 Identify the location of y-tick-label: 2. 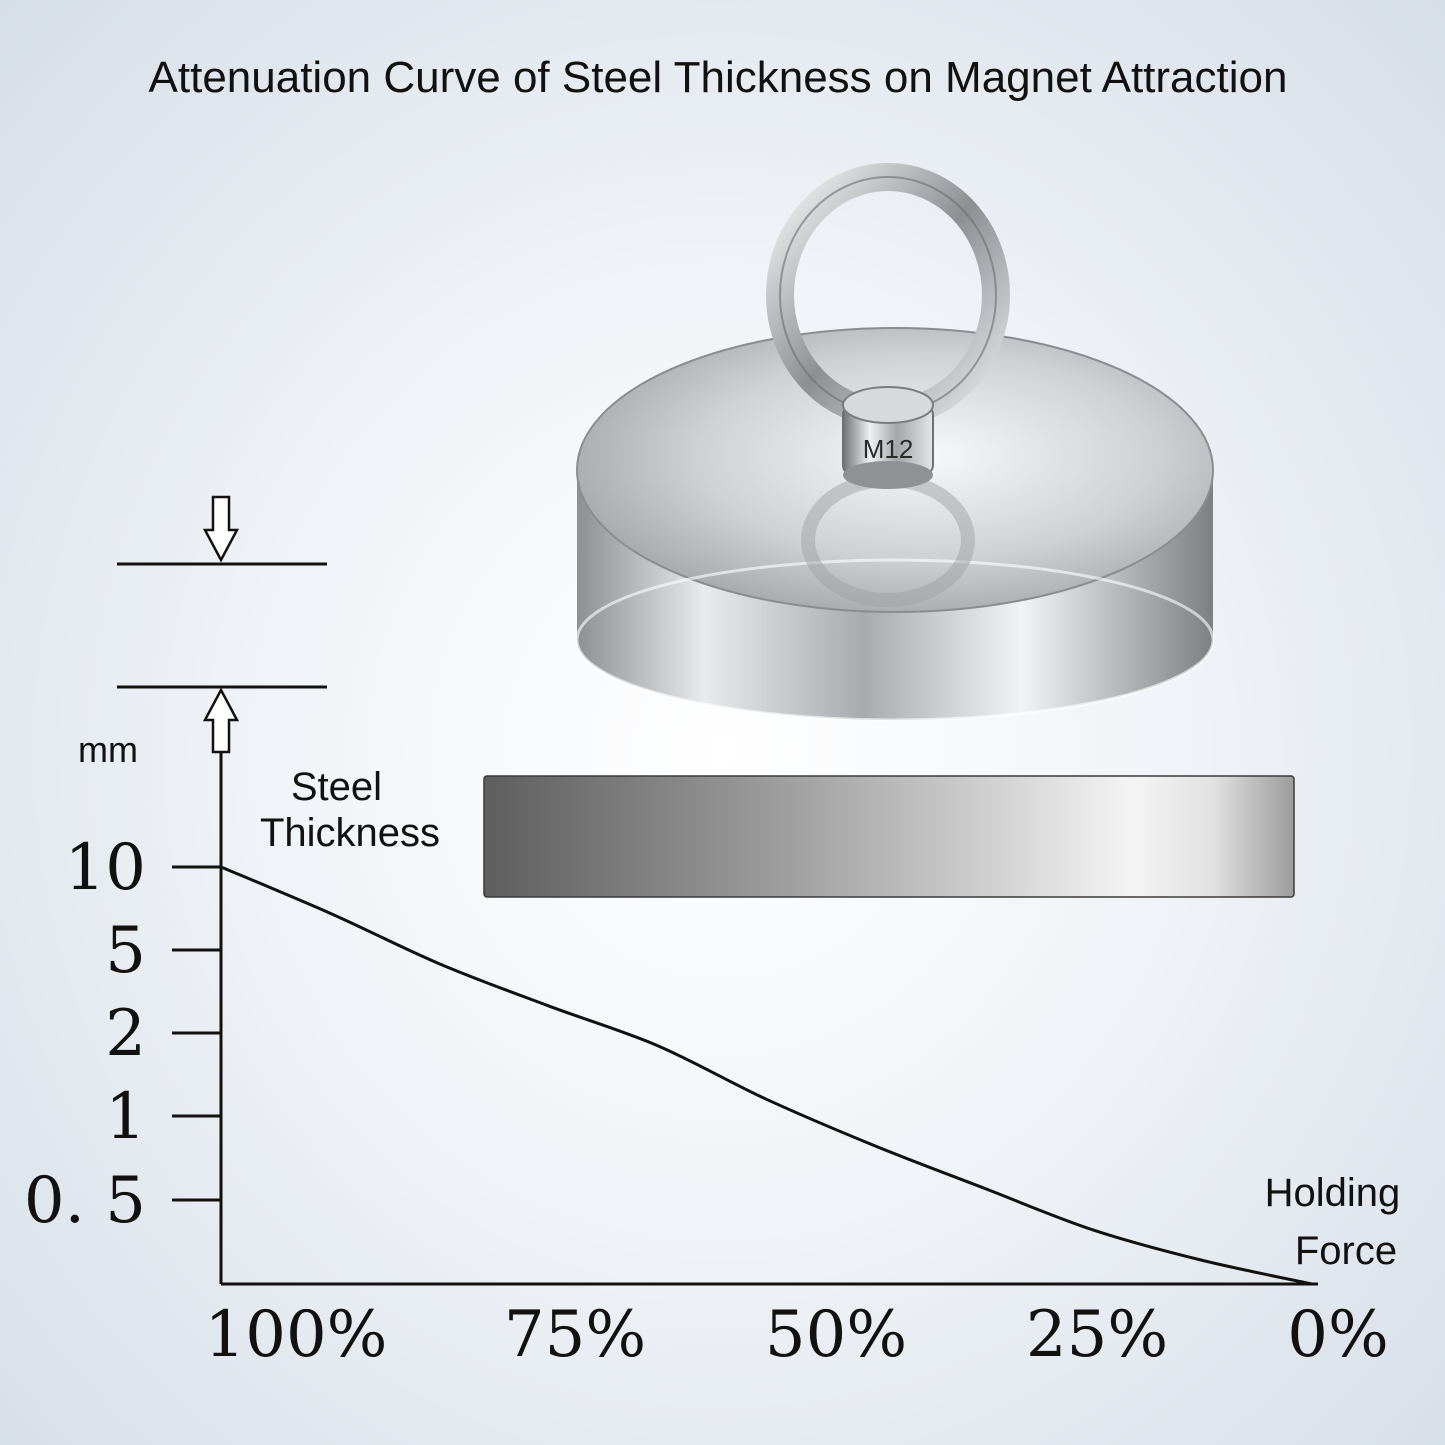
(125, 1034).